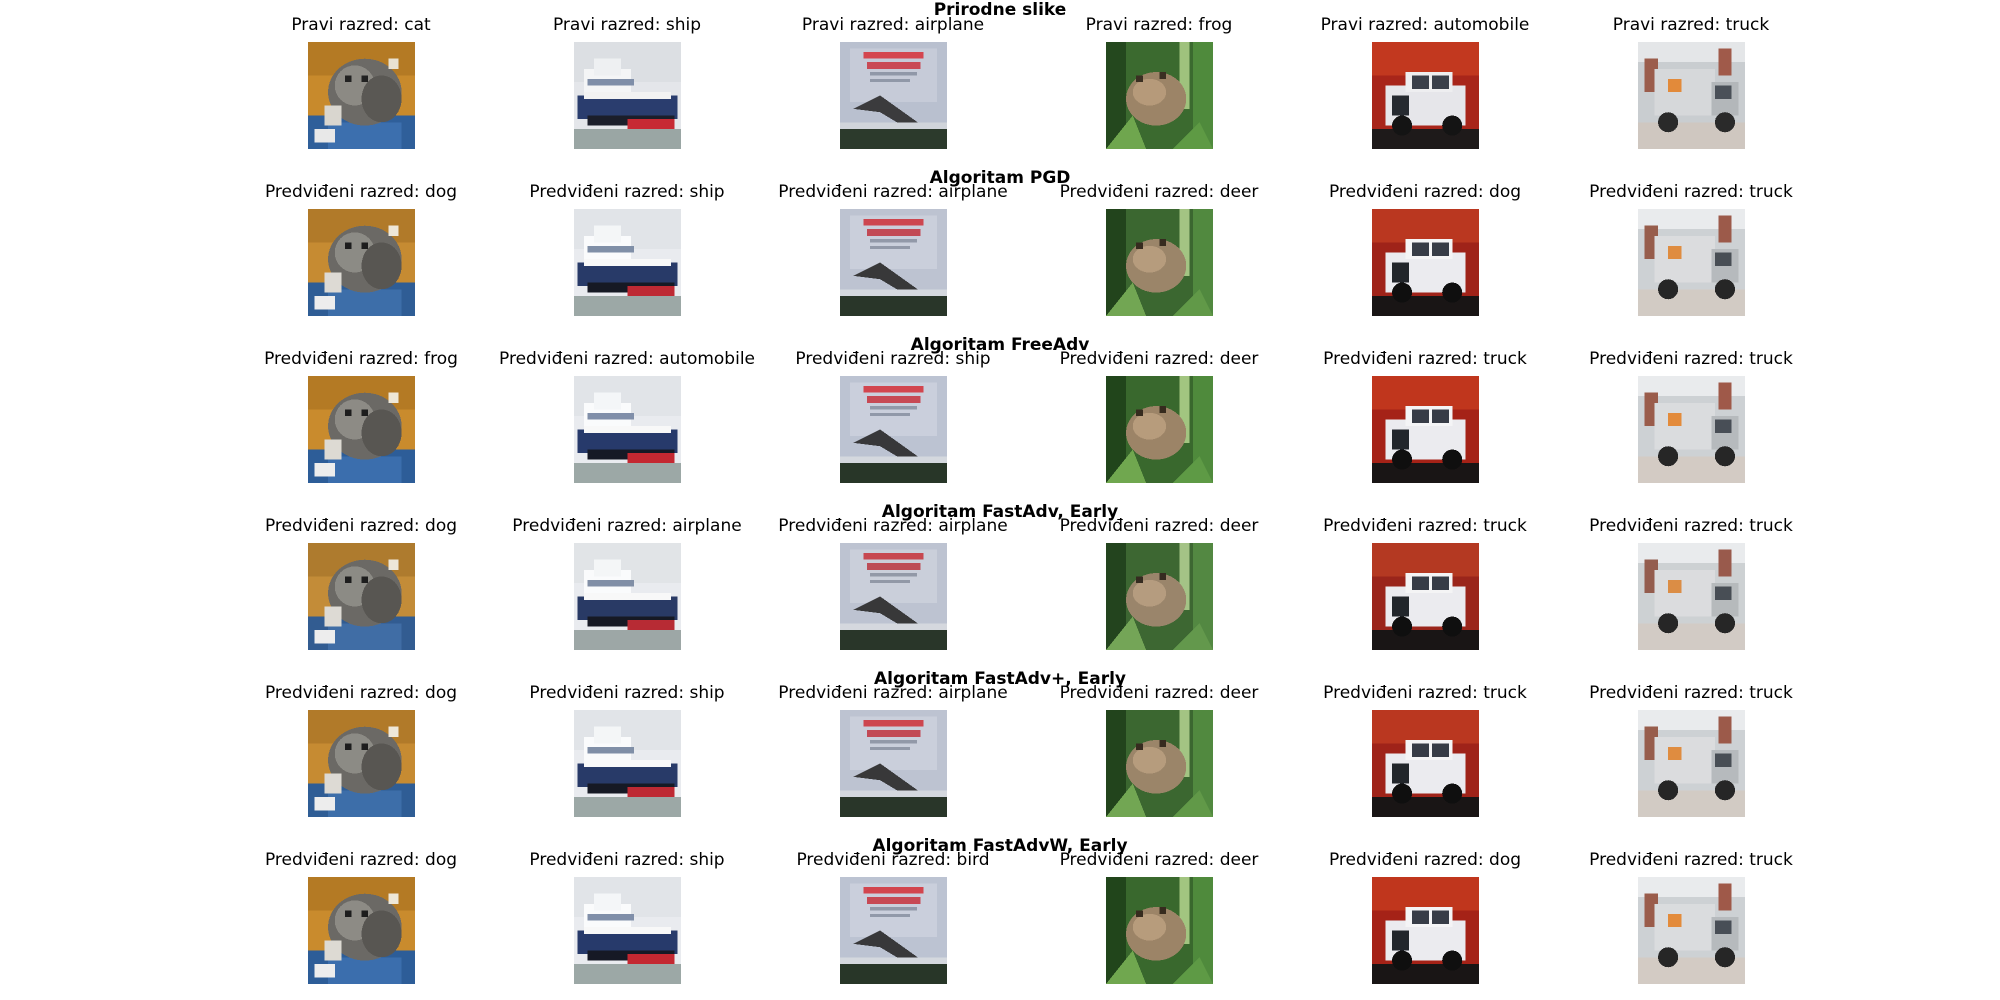  I want to click on row-title: Algoritam FastAdv+, Early, so click(999, 679).